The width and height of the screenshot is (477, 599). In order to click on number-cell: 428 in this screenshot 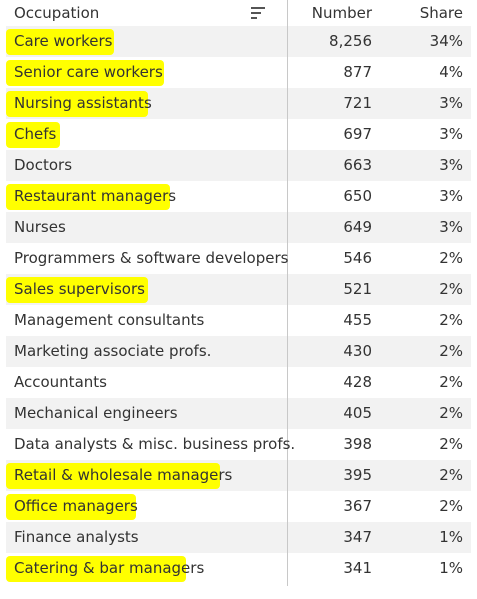, I will do `click(357, 382)`.